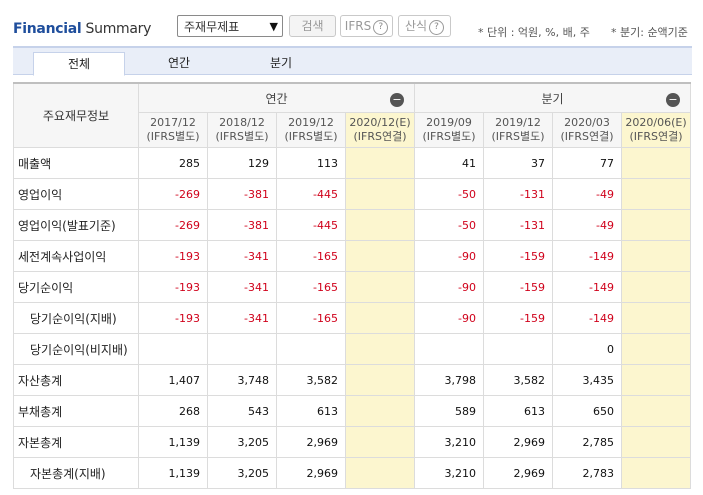 The image size is (703, 495). What do you see at coordinates (76, 256) in the screenshot?
I see `row-label: 세전계속사업이익` at bounding box center [76, 256].